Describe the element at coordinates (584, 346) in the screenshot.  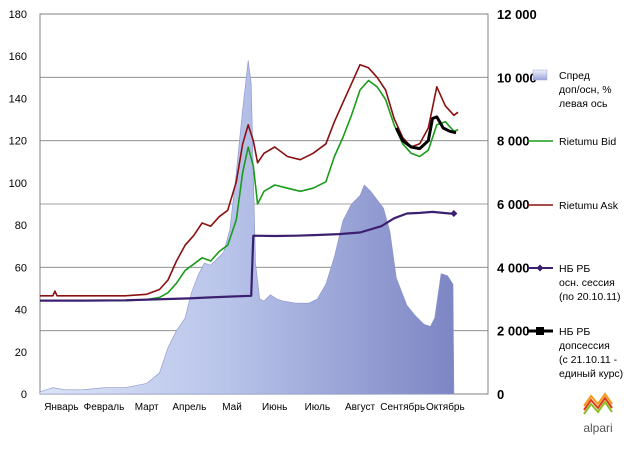
I see `legend-label-nb-extra: допсессия` at that location.